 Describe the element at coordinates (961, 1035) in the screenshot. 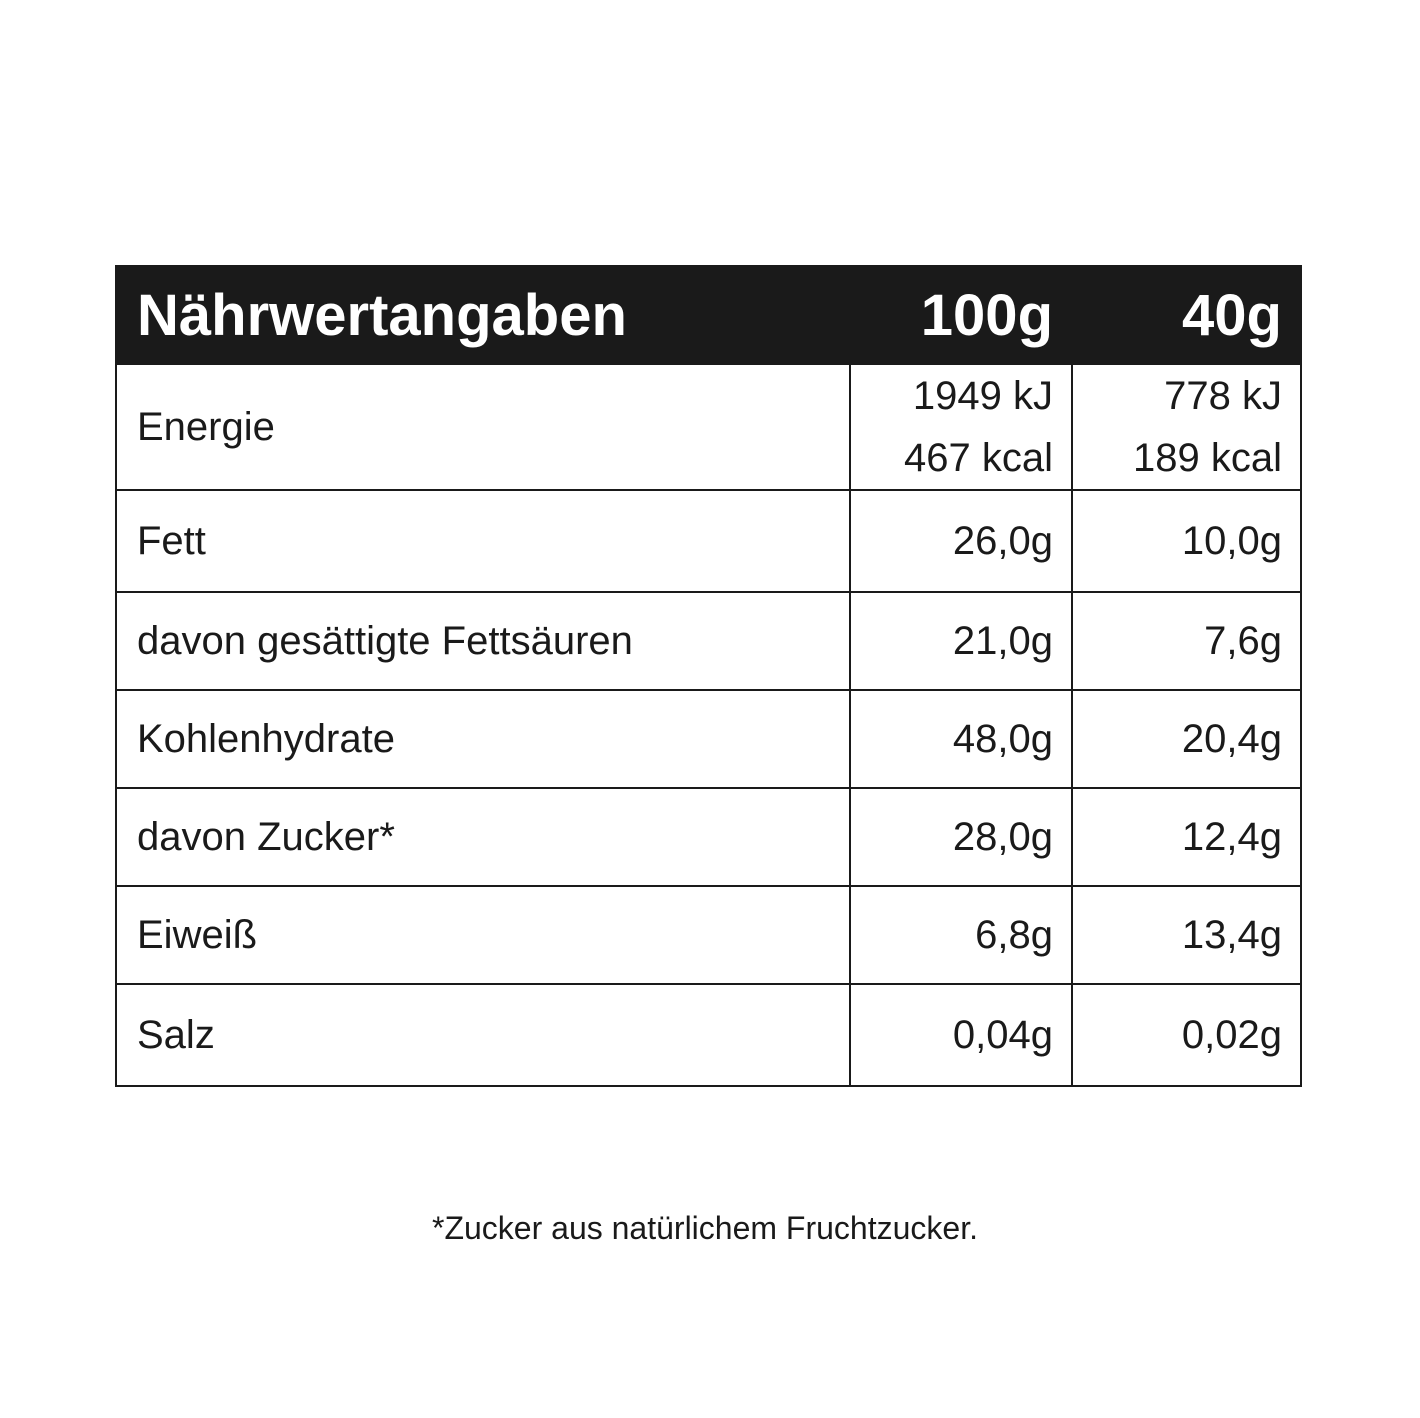

I see `row-value-100g: 0,04g` at that location.